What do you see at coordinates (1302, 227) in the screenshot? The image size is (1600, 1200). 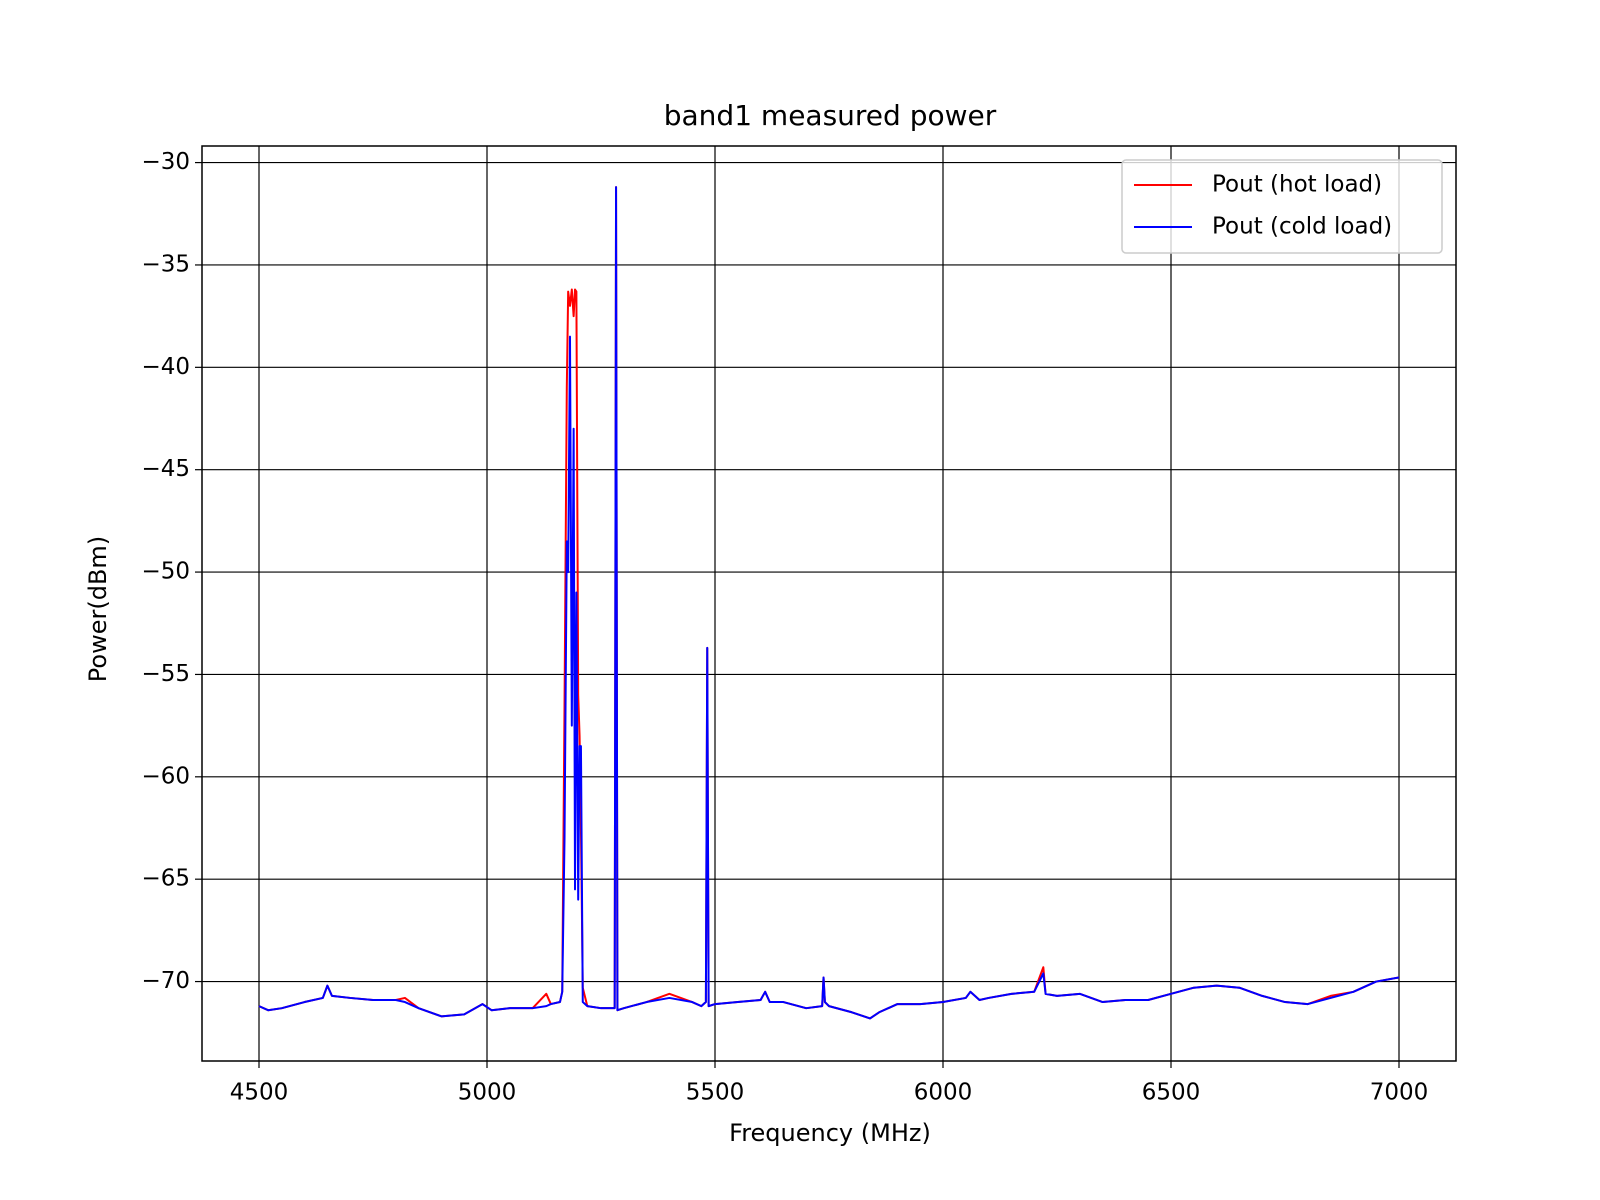 I see `legend-label: Pout (cold load)` at bounding box center [1302, 227].